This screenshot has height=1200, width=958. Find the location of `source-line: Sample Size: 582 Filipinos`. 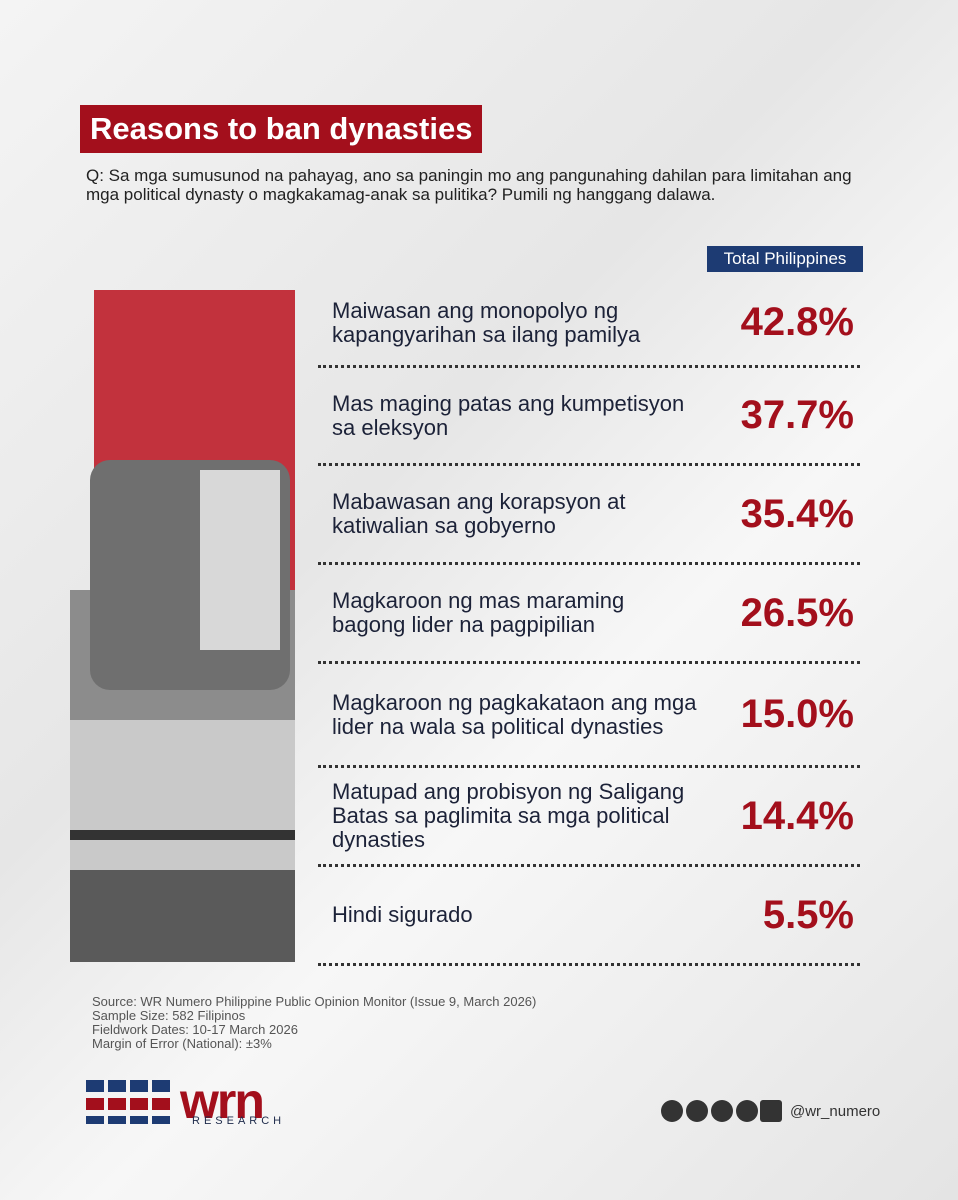

source-line: Sample Size: 582 Filipinos is located at coordinates (169, 1015).